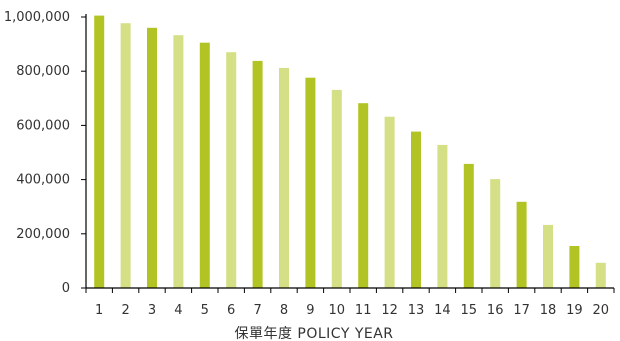  I want to click on x-tick-label: 6, so click(231, 310).